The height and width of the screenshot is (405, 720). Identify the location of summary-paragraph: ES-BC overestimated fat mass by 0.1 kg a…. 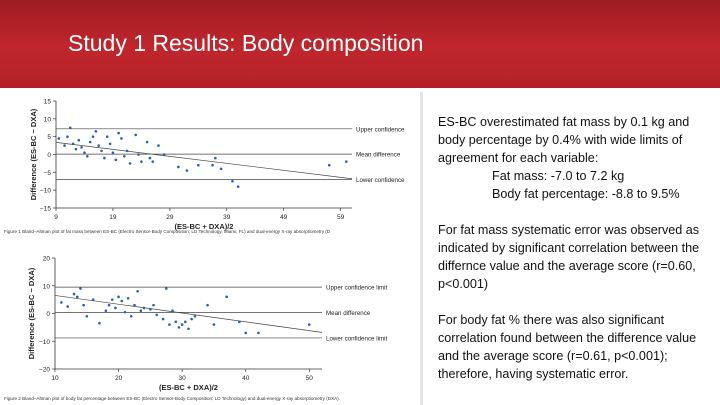
(564, 140).